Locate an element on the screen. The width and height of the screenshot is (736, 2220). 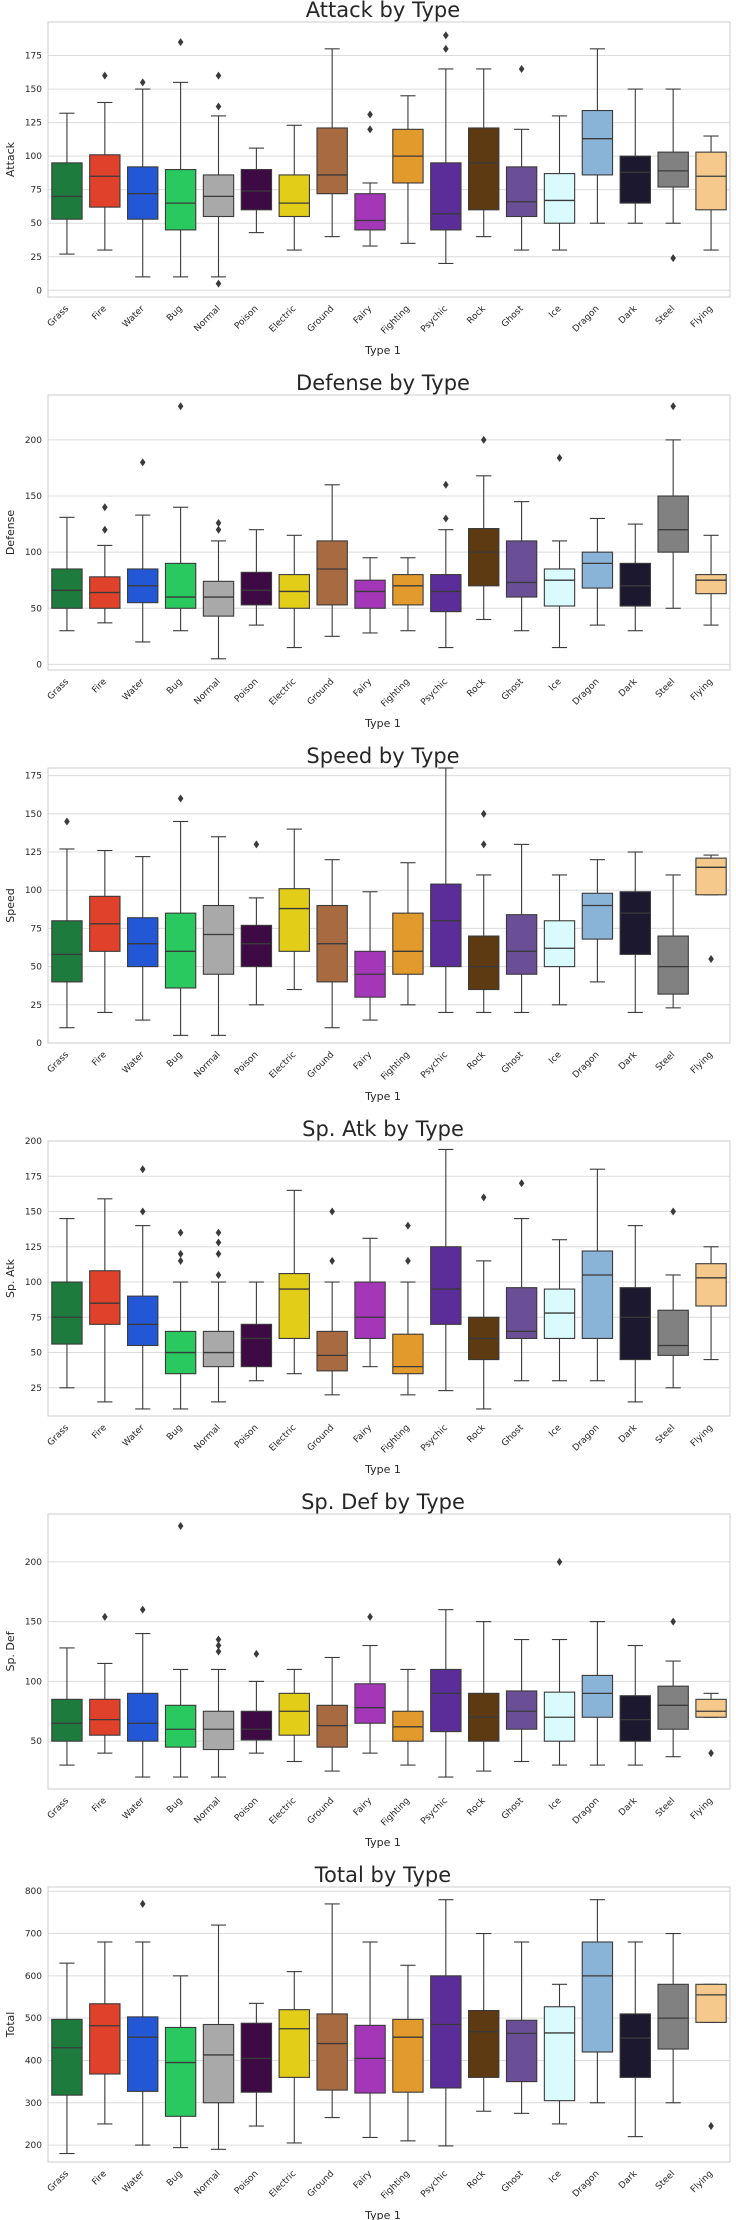
y-tick-label: 200 is located at coordinates (33, 441).